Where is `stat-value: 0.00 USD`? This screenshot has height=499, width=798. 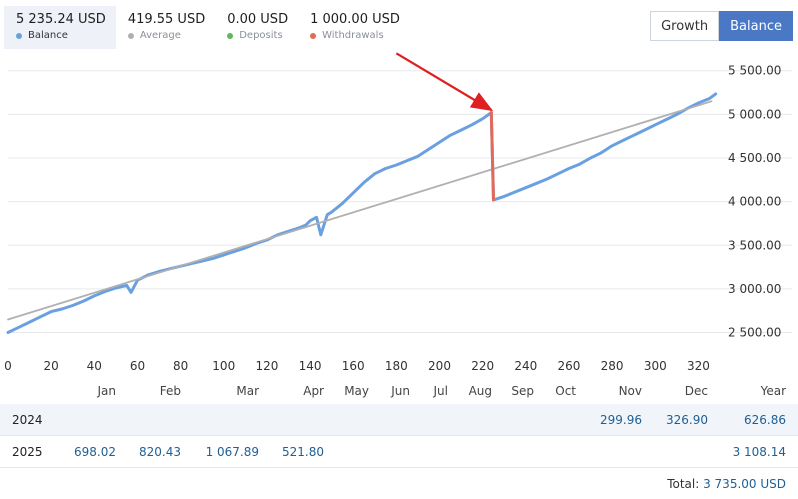 stat-value: 0.00 USD is located at coordinates (258, 19).